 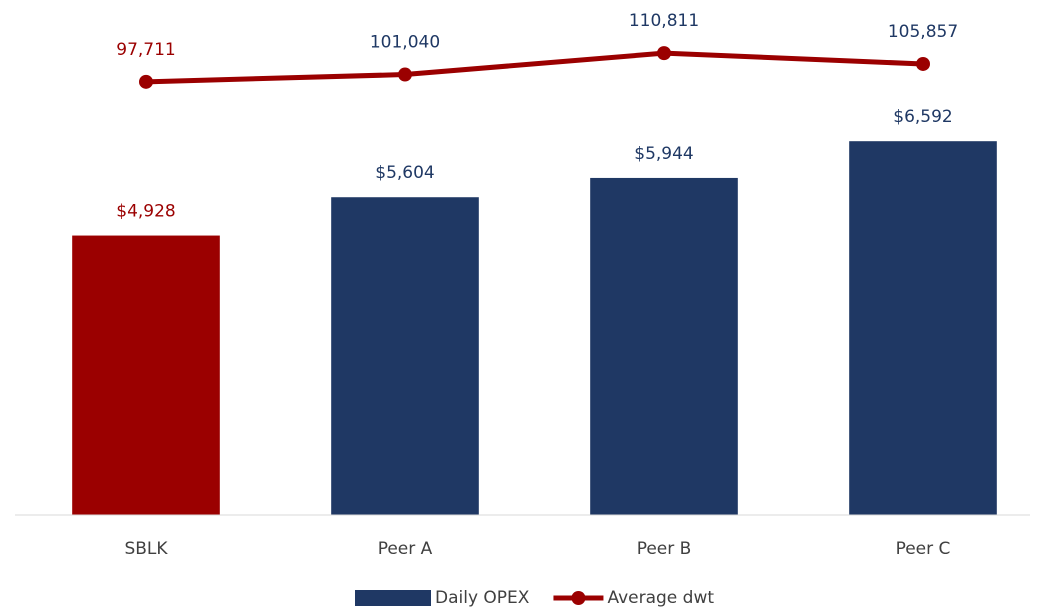 What do you see at coordinates (534, 67) in the screenshot?
I see `line` at bounding box center [534, 67].